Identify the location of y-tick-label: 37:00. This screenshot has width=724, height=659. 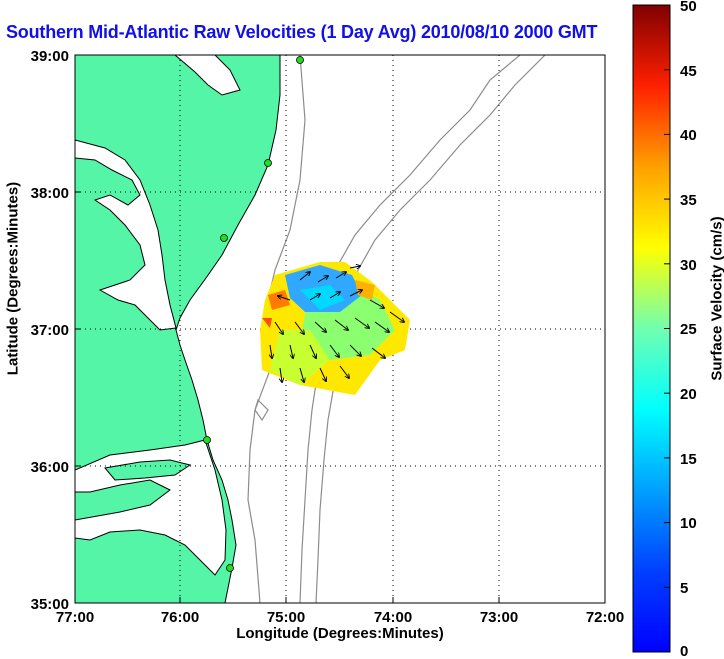
(50, 330).